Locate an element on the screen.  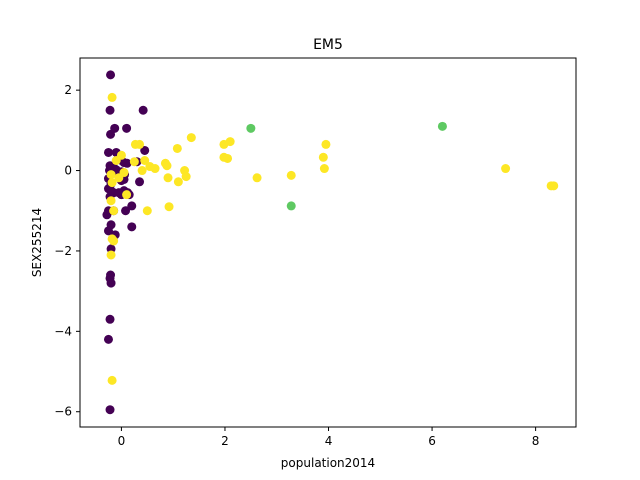
x-tick-label: 0 is located at coordinates (122, 441).